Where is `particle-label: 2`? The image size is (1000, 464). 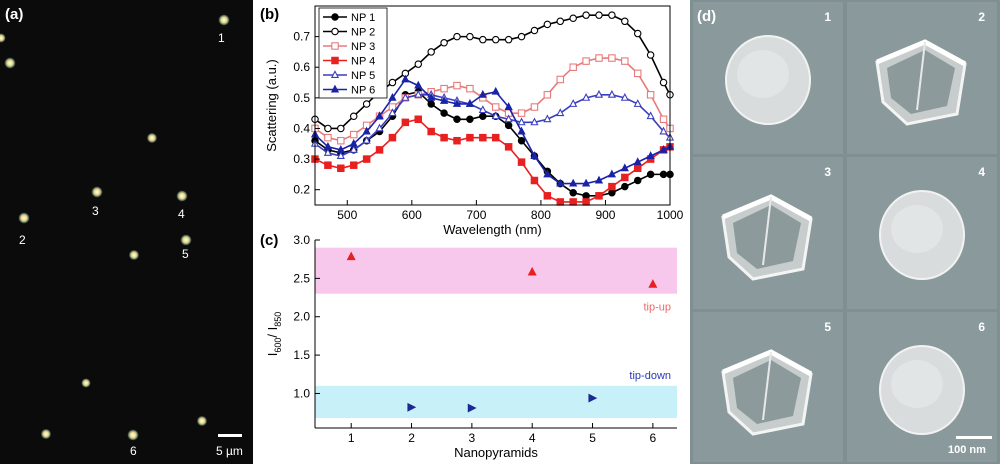 particle-label: 2 is located at coordinates (22, 240).